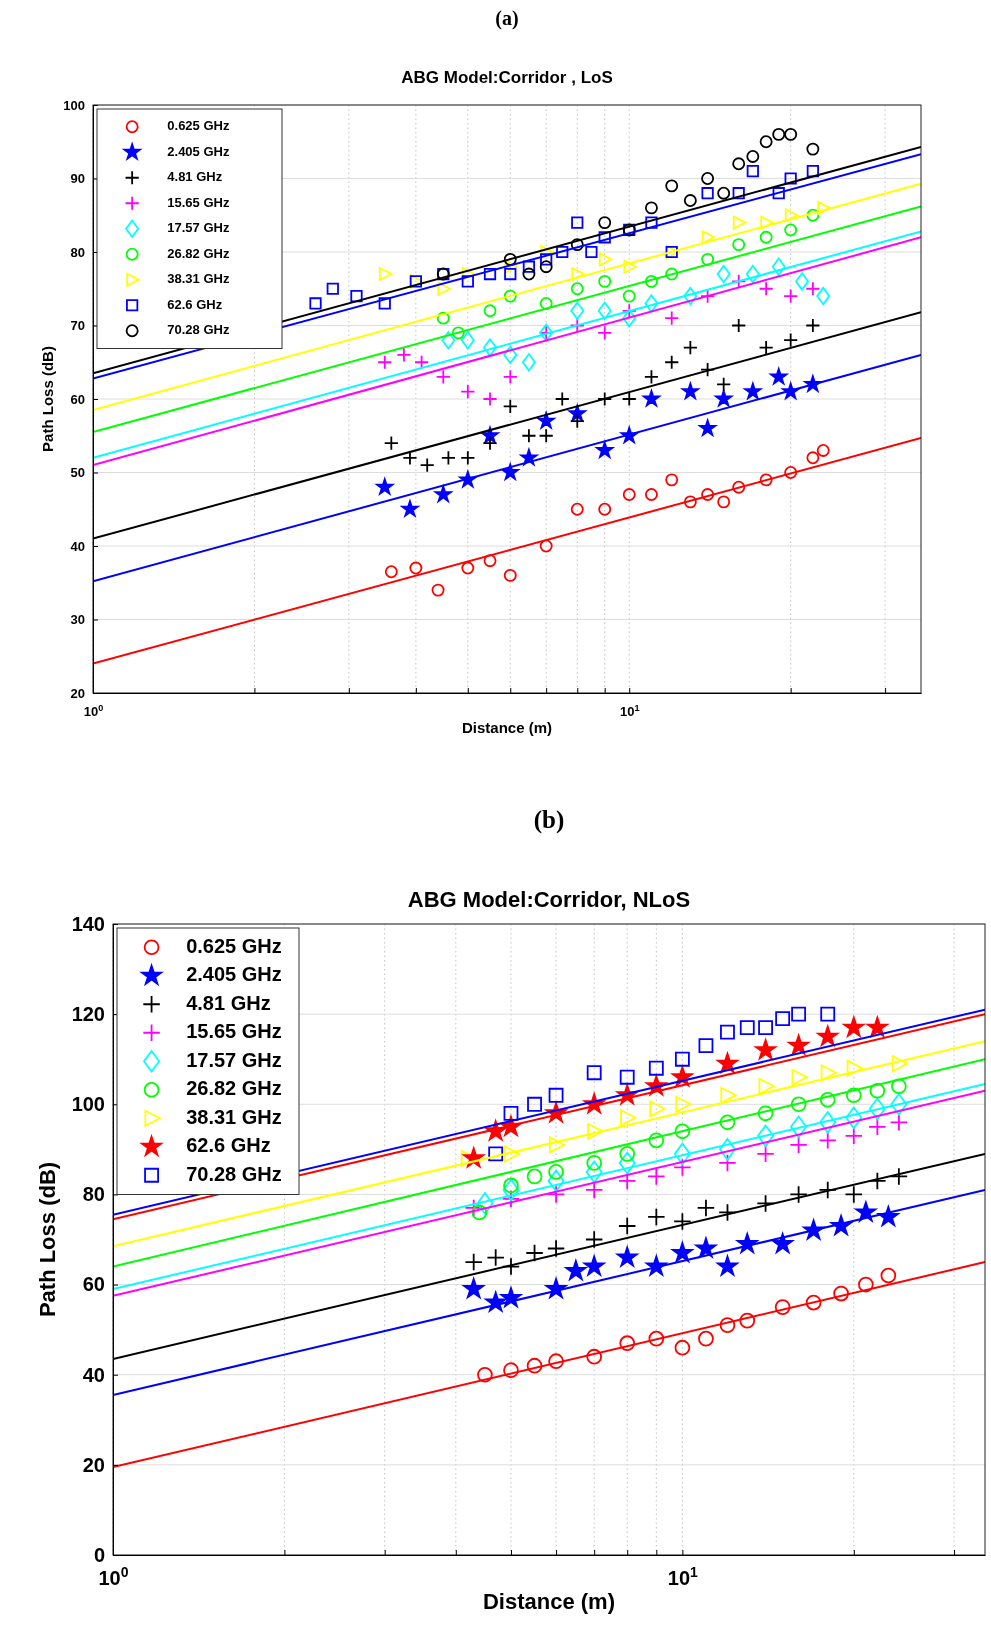 The height and width of the screenshot is (1643, 991). I want to click on chart-title: ABG Model:Corridor , LoS, so click(507, 77).